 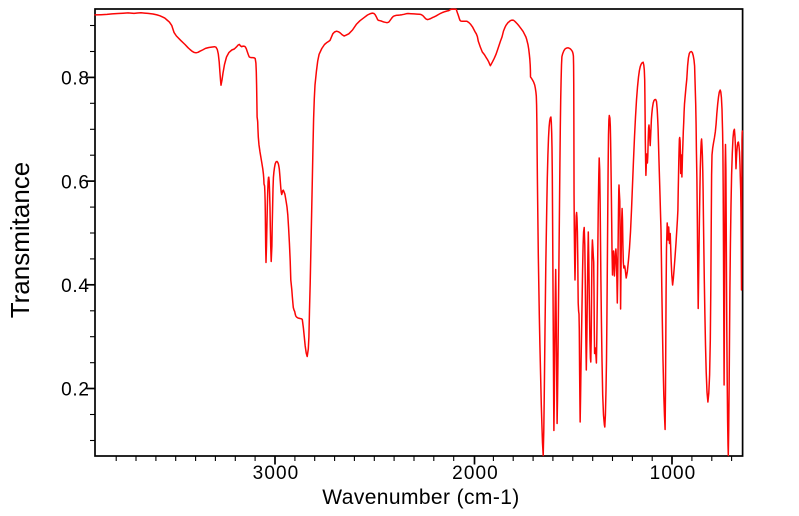 I want to click on svg-text: Transmitance, so click(x=20, y=240).